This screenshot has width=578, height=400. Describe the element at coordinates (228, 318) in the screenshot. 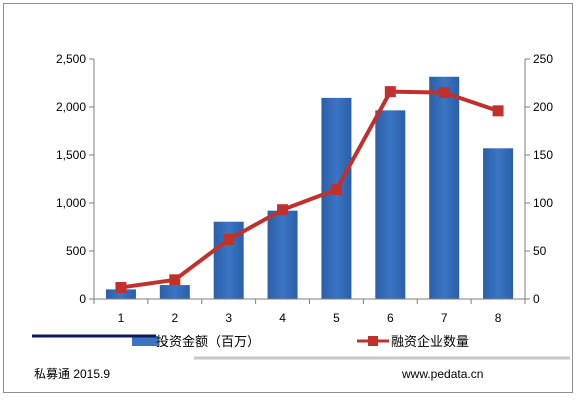

I see `x-tick-label: 3` at that location.